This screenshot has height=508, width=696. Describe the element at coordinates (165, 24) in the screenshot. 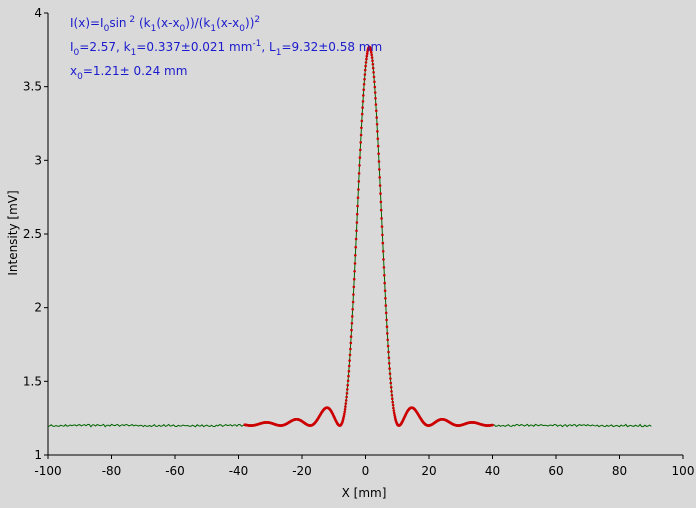

I see `fit-formula-annotation: I(x)=I0sin 2 (k1(x-x0))/(k1(x-x0))2` at that location.